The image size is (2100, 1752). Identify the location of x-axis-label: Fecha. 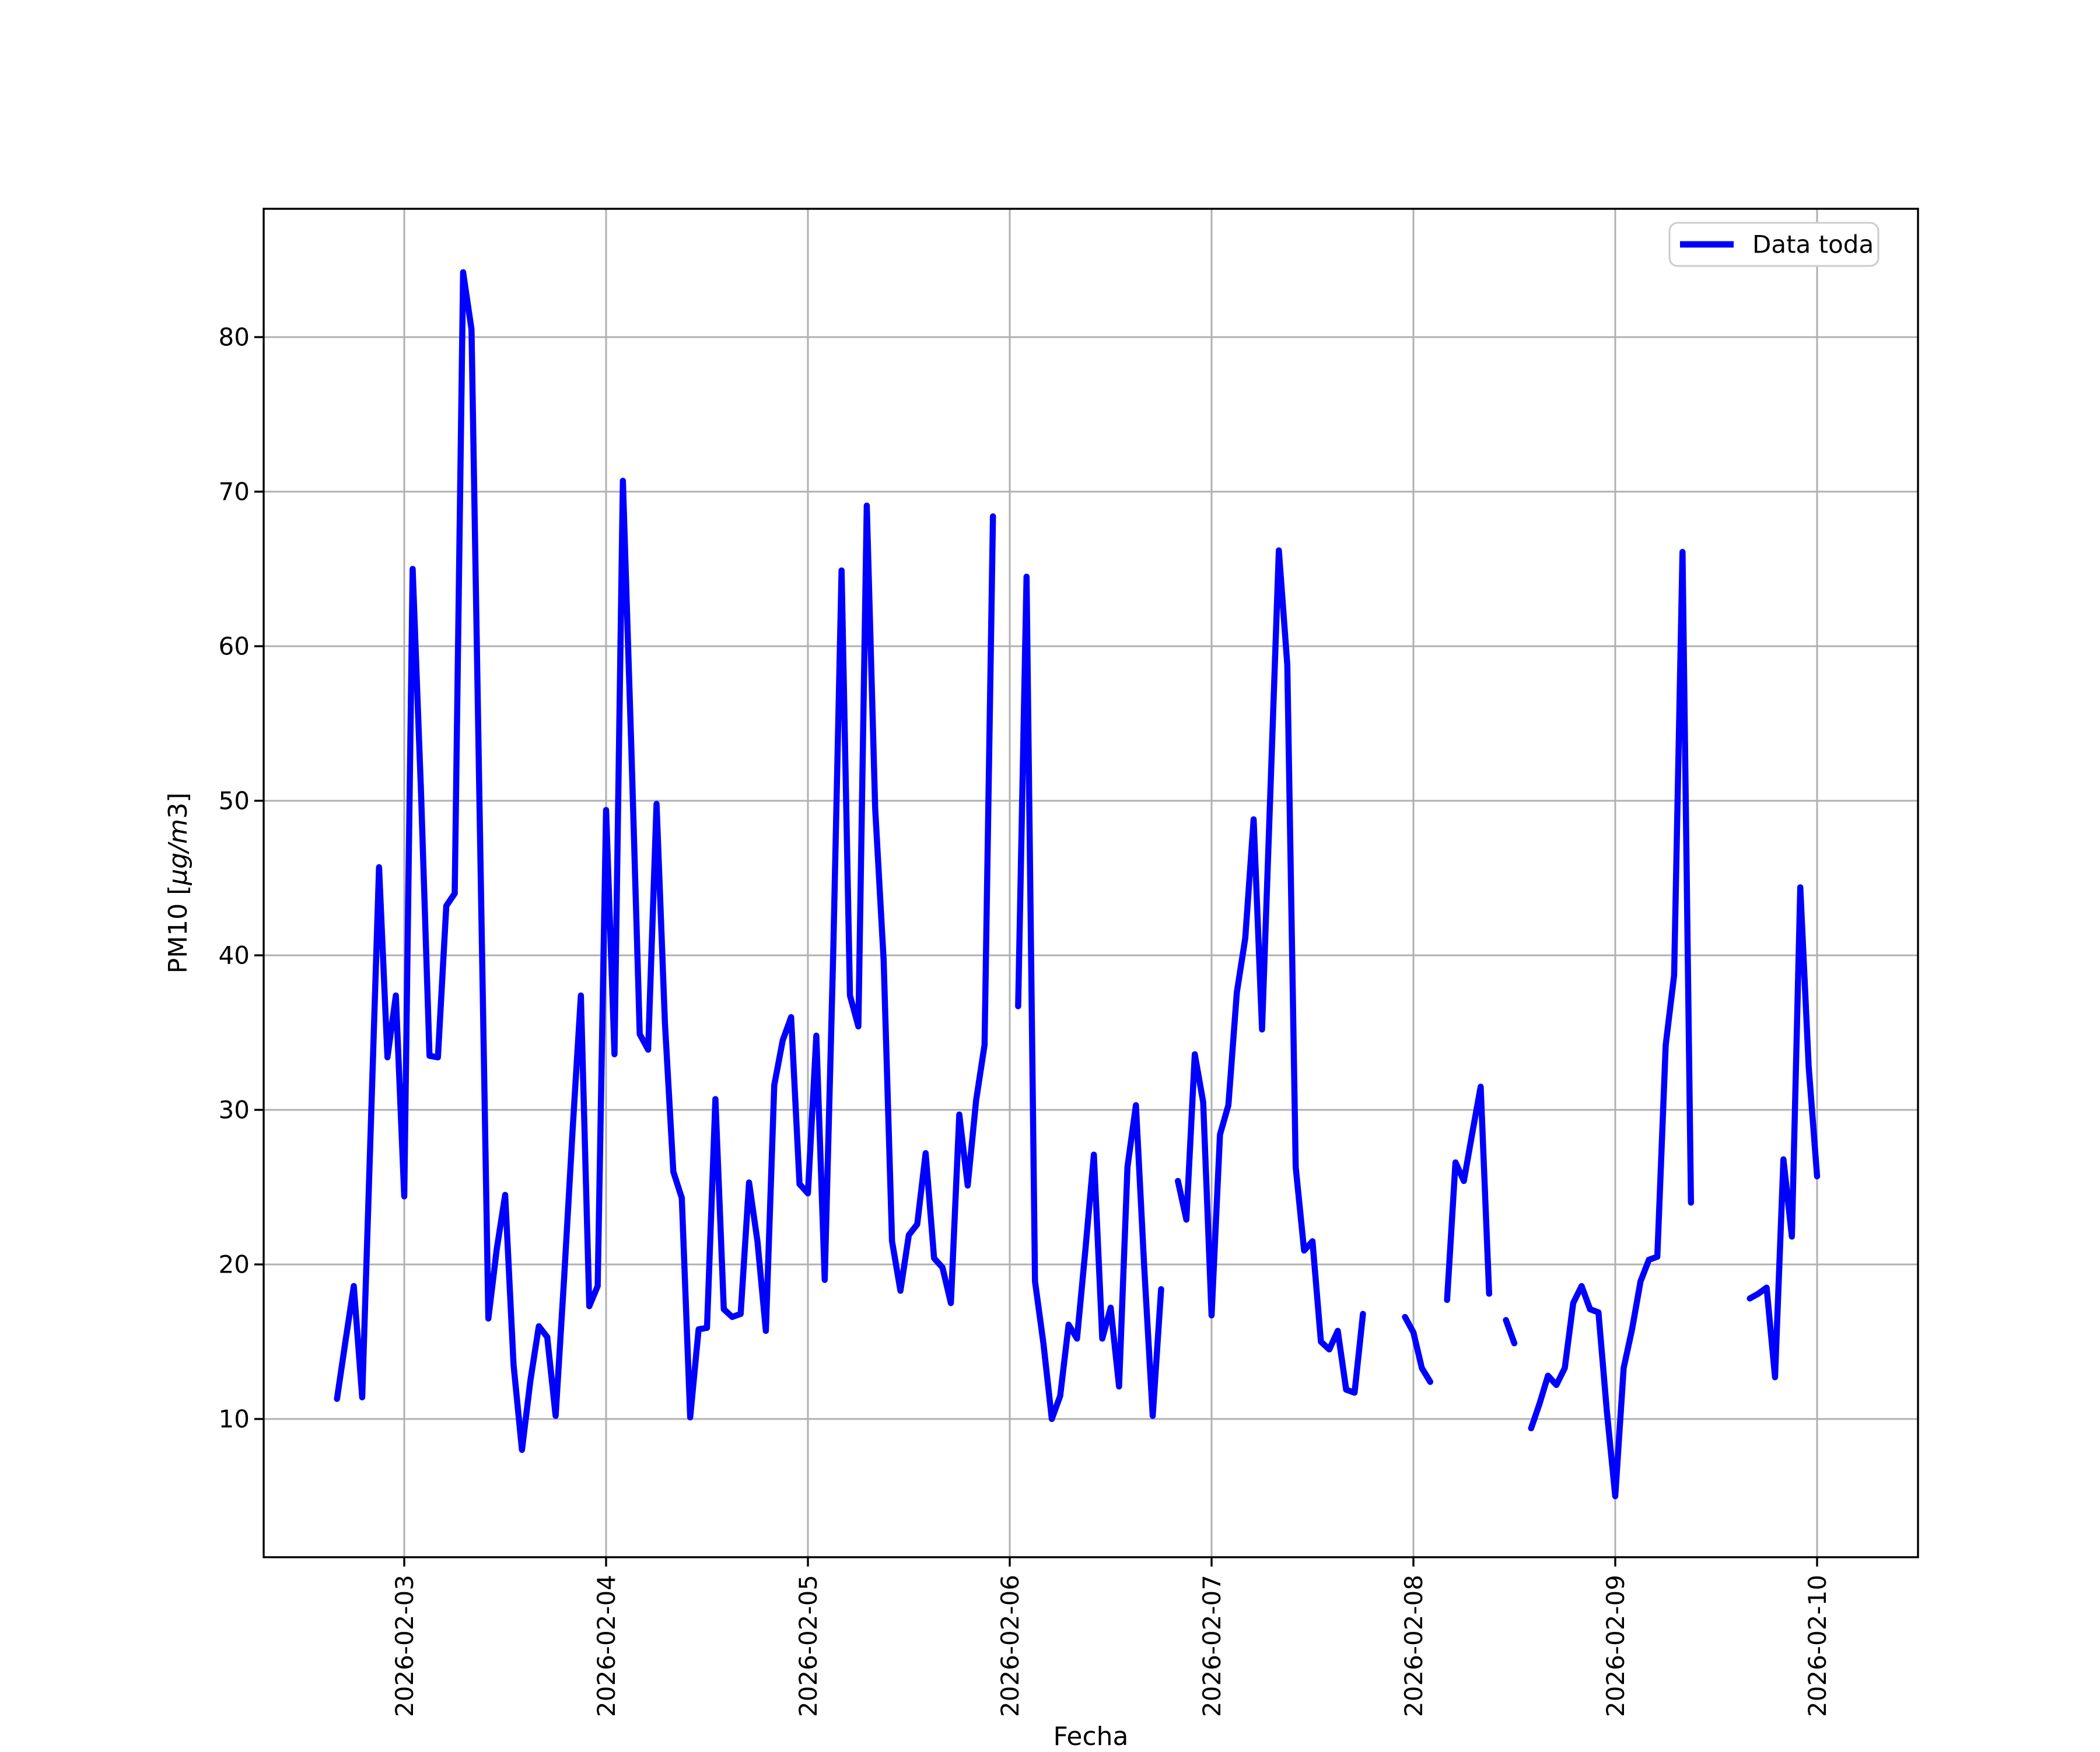
(1090, 1736).